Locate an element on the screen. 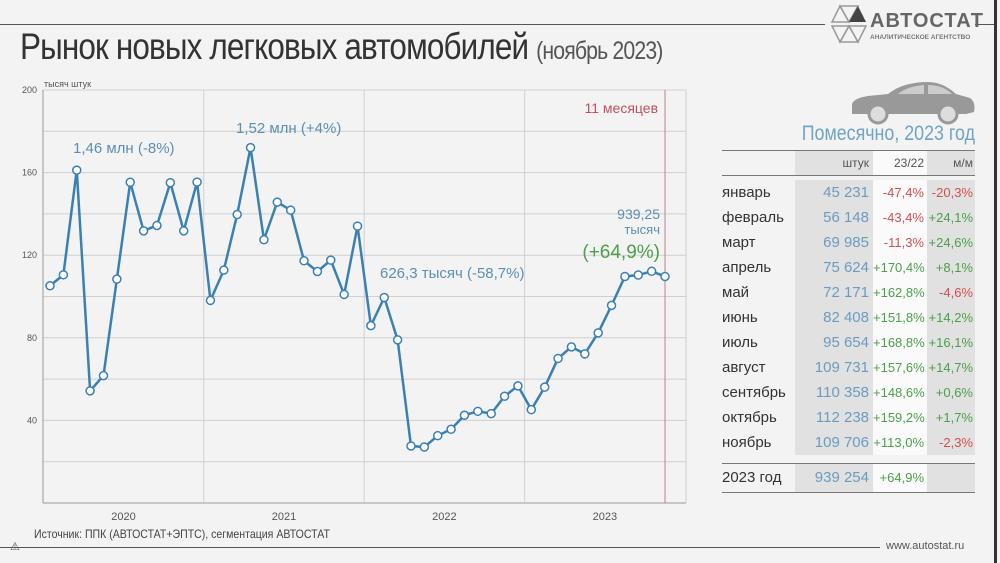  mom-change: -20,3% is located at coordinates (951, 192).